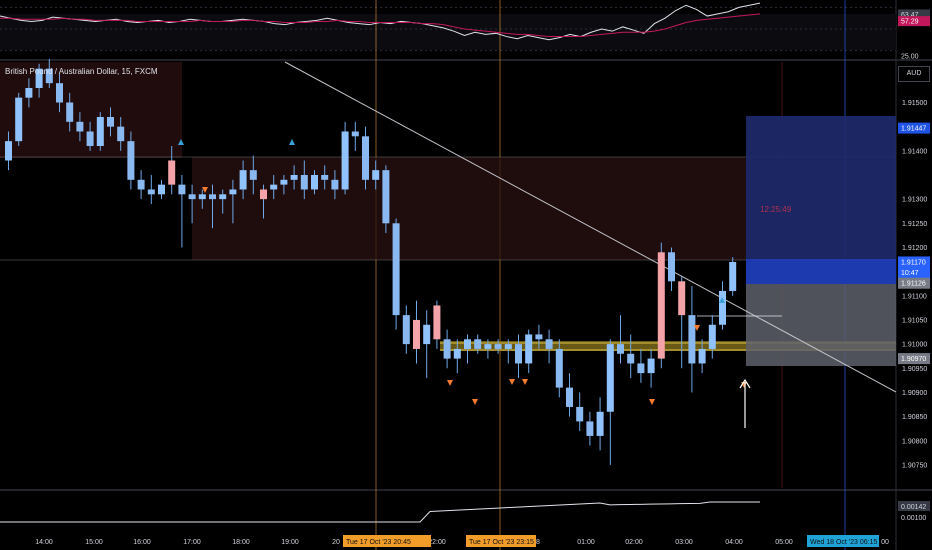 The height and width of the screenshot is (550, 932). Describe the element at coordinates (437, 542) in the screenshot. I see `time-tick-label: 22:00` at that location.